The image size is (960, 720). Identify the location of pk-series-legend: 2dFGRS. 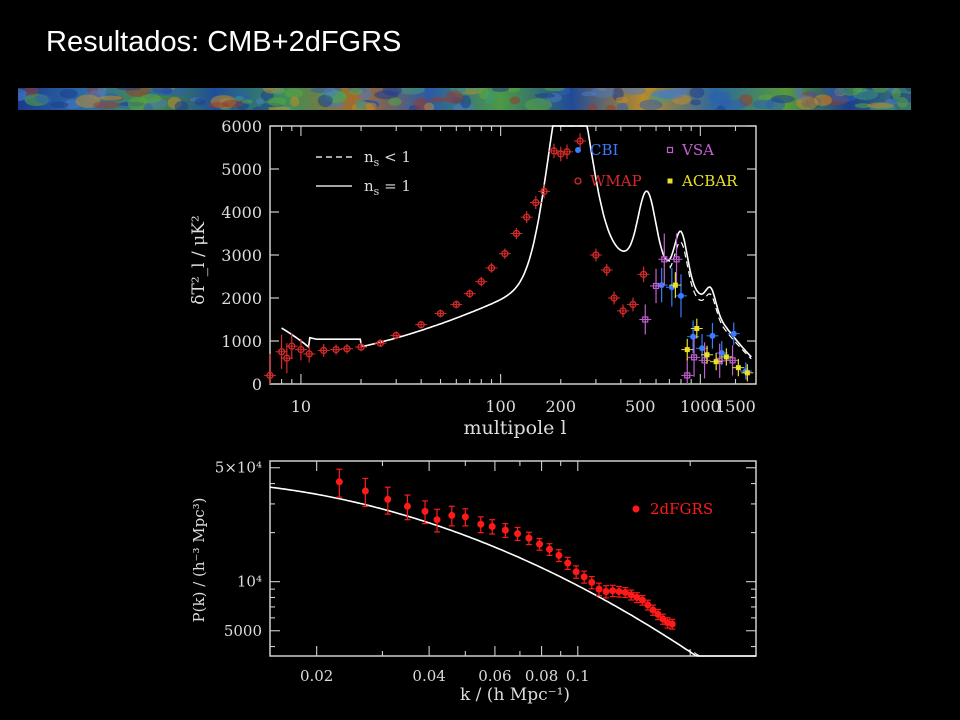
(672, 509).